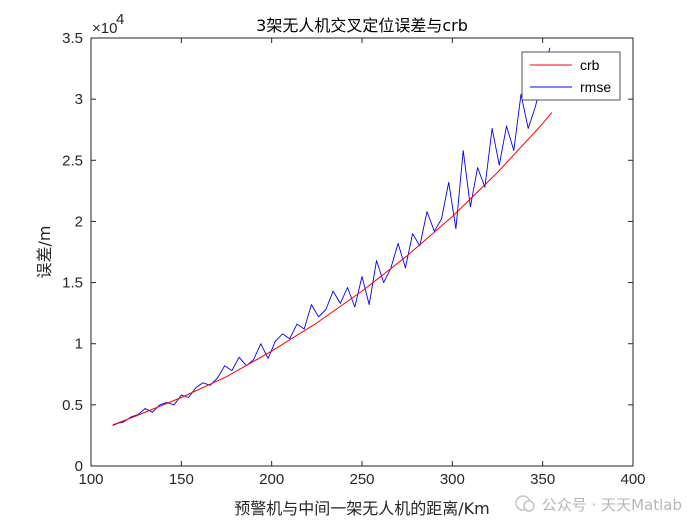 The image size is (700, 525). I want to click on chart-title: 3架无人机交叉定位误差与crb, so click(362, 25).